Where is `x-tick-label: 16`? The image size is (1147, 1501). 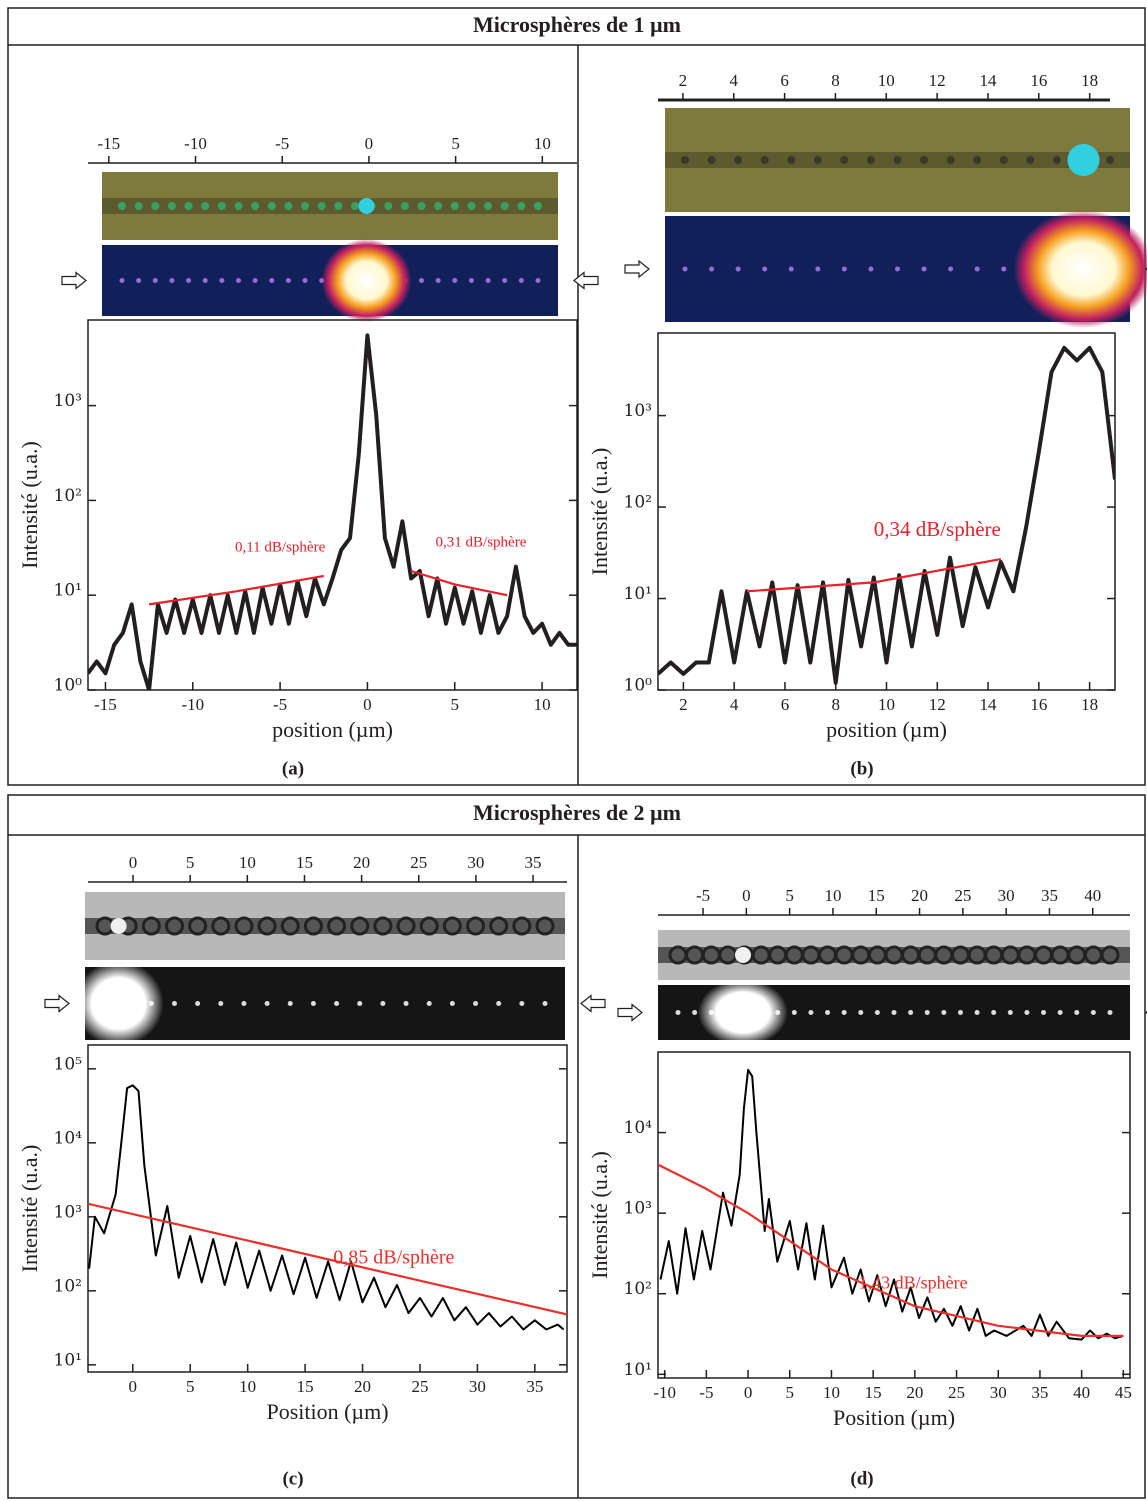 x-tick-label: 16 is located at coordinates (1038, 704).